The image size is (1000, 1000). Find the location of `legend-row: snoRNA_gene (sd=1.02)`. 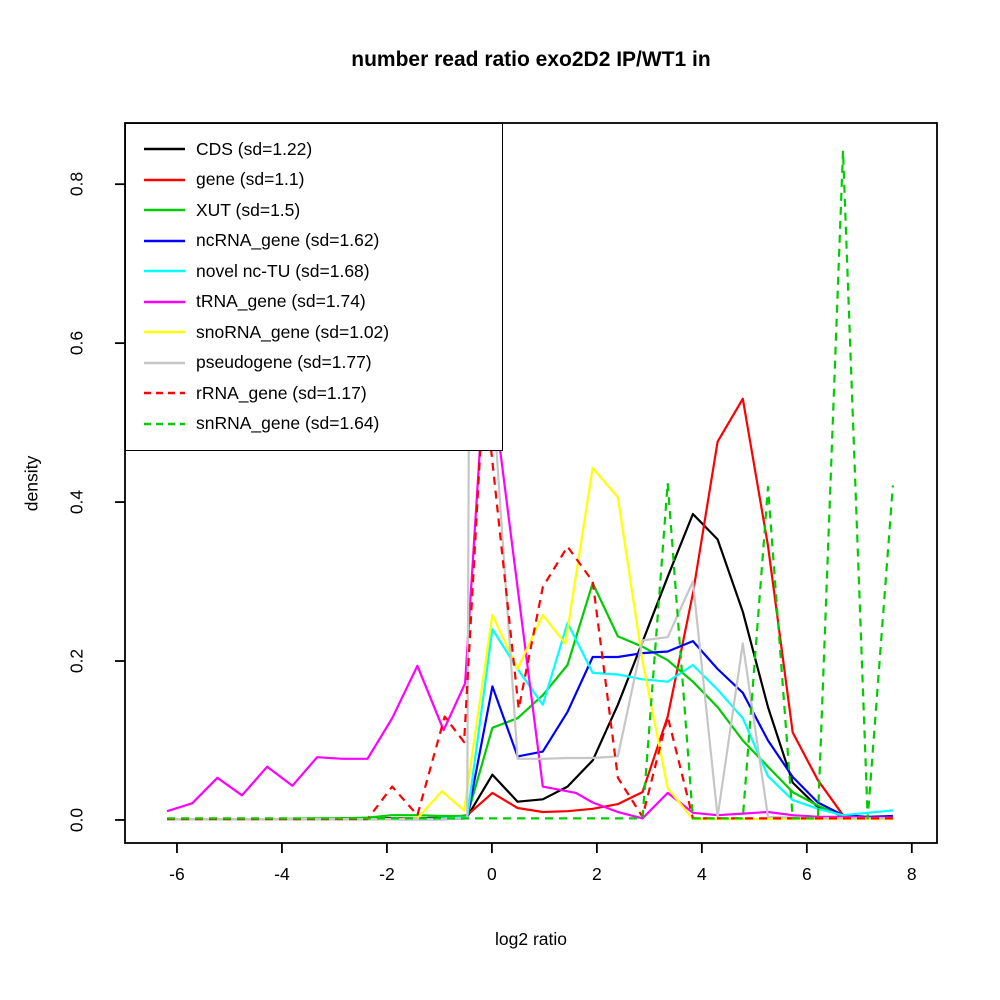

legend-row: snoRNA_gene (sd=1.02) is located at coordinates (314, 332).